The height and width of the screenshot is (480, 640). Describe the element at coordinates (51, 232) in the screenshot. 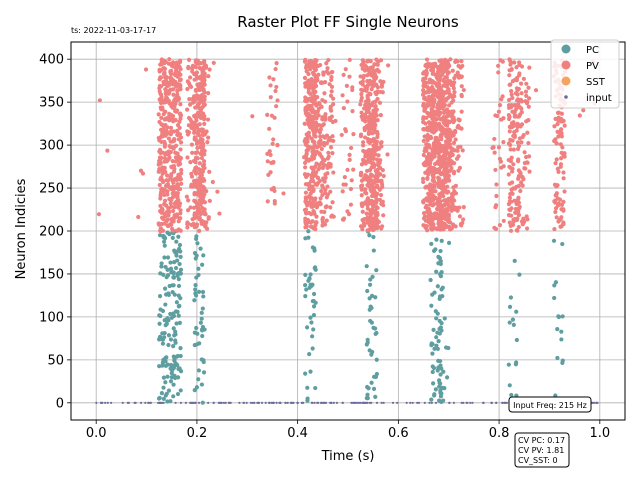

I see `y-tick-label: 200` at that location.